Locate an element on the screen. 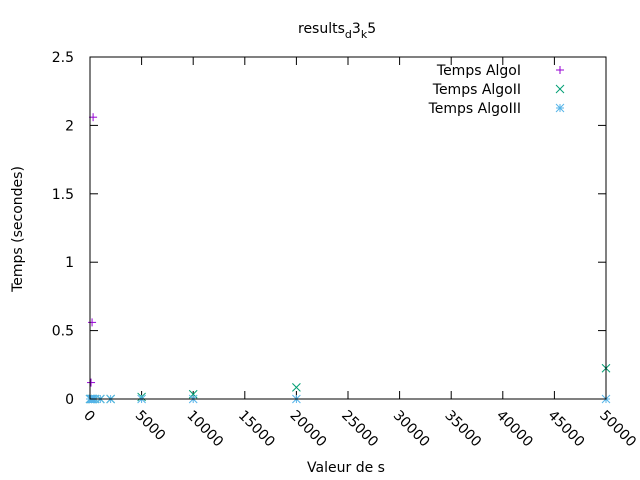 The image size is (640, 480). legend-marker-star is located at coordinates (560, 108).